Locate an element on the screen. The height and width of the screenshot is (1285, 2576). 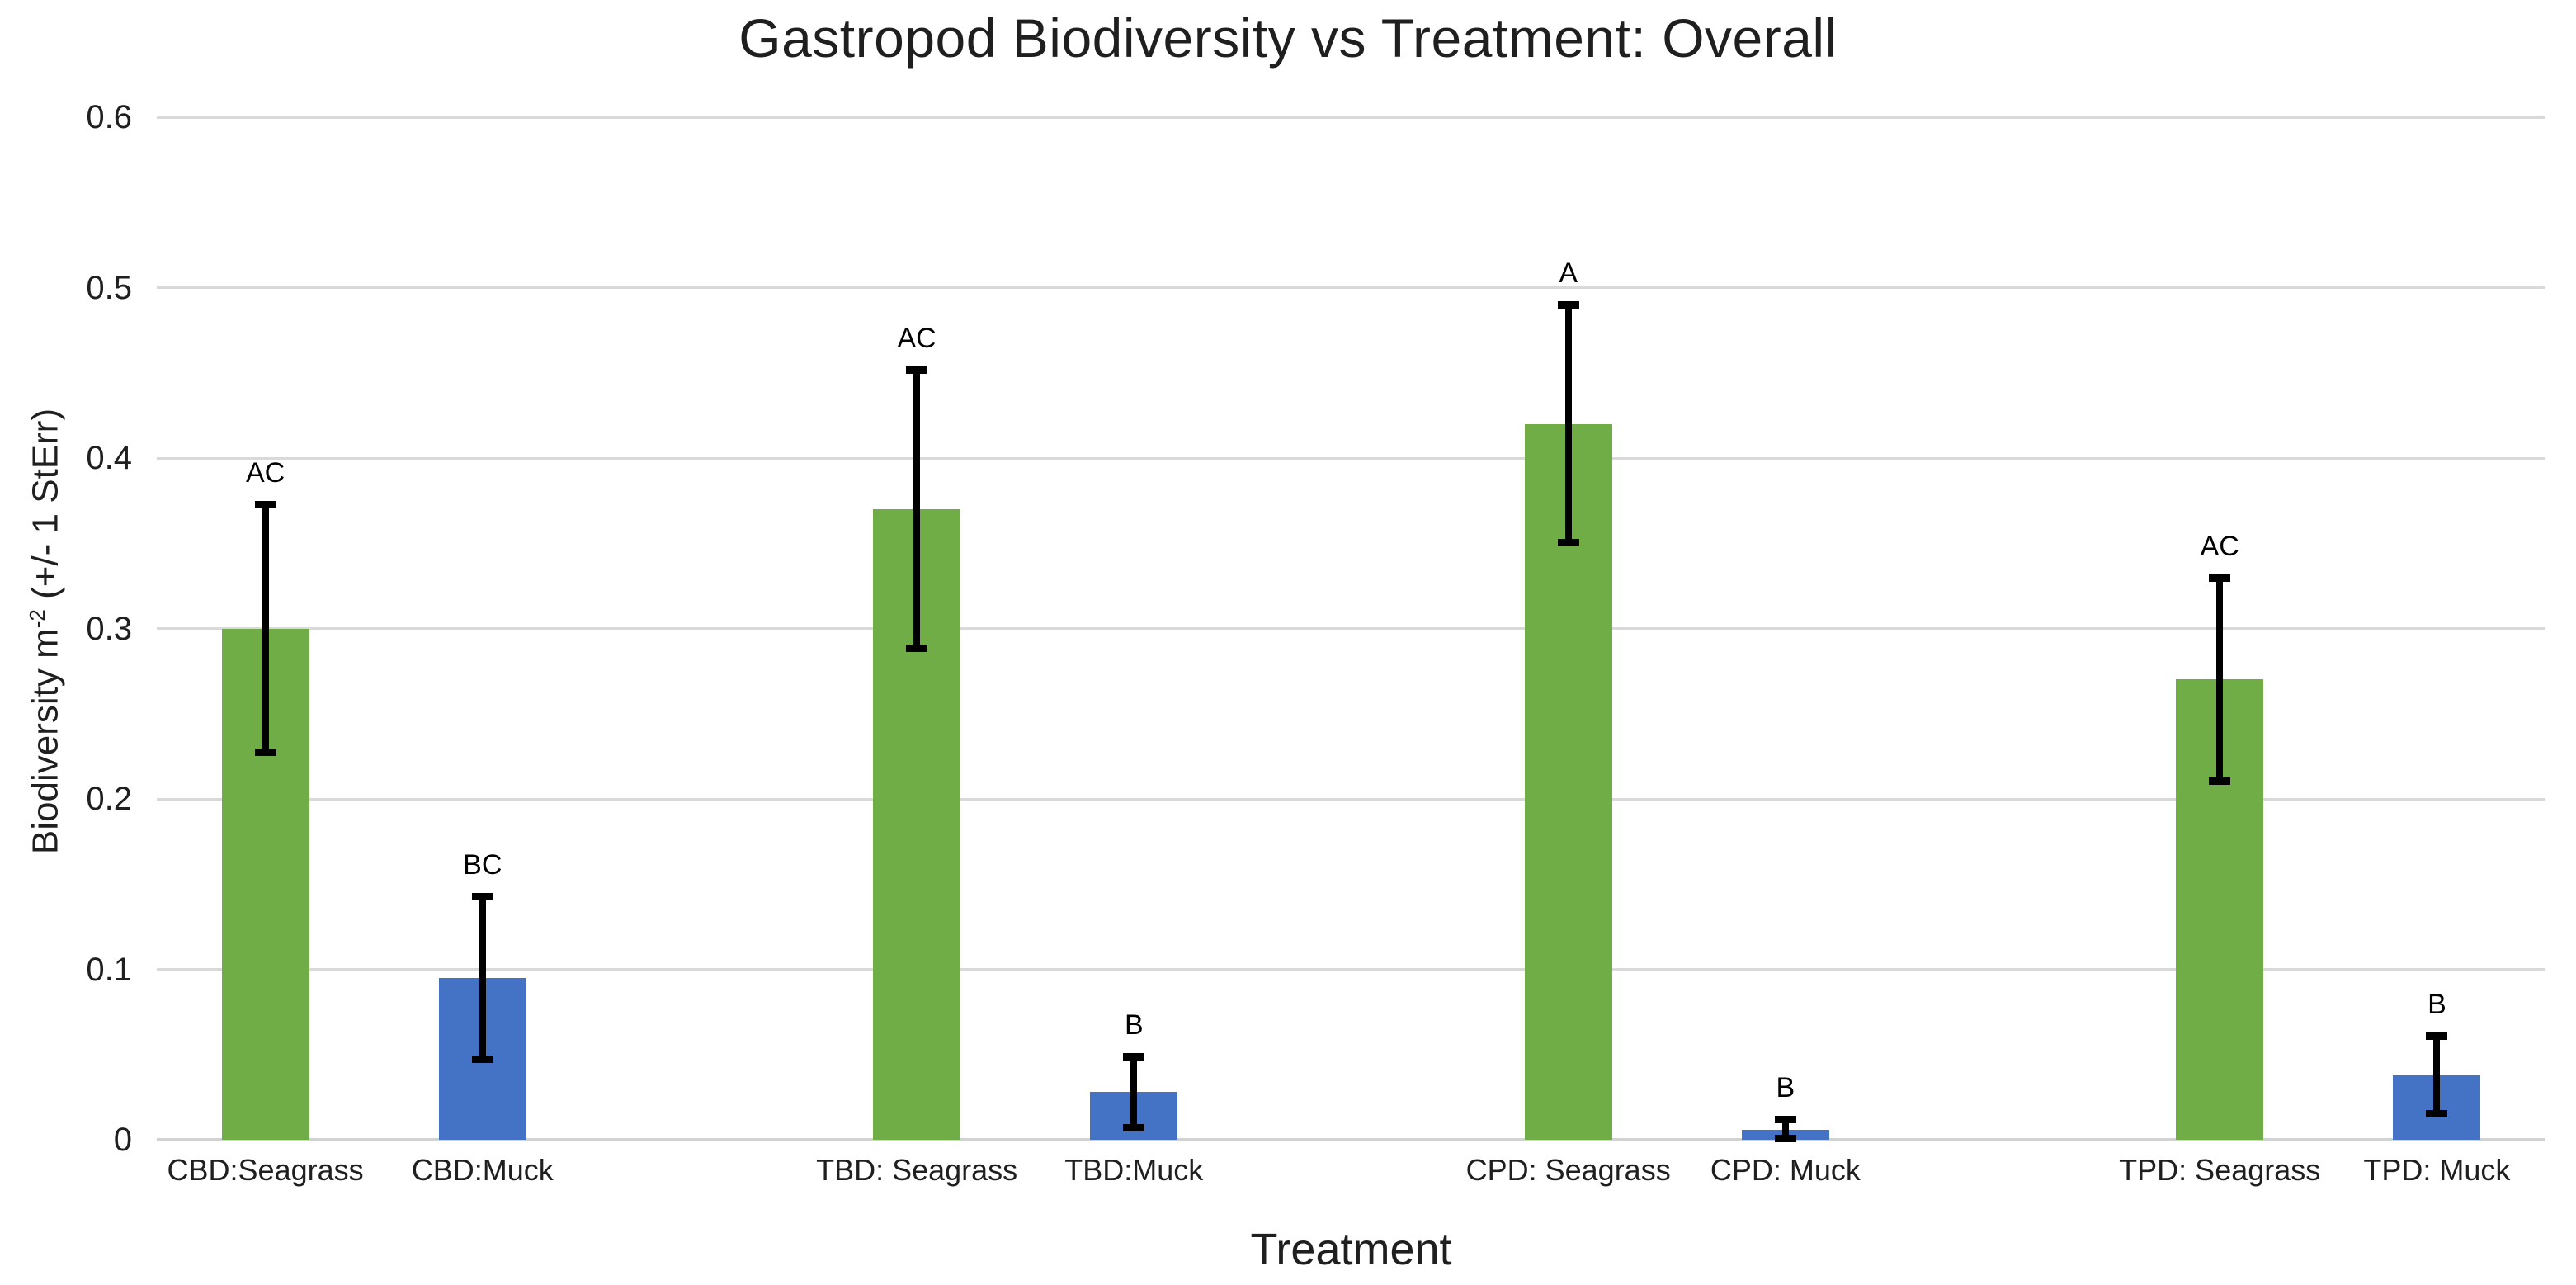
x-tick-label: CPD: Seagrass is located at coordinates (1568, 1170).